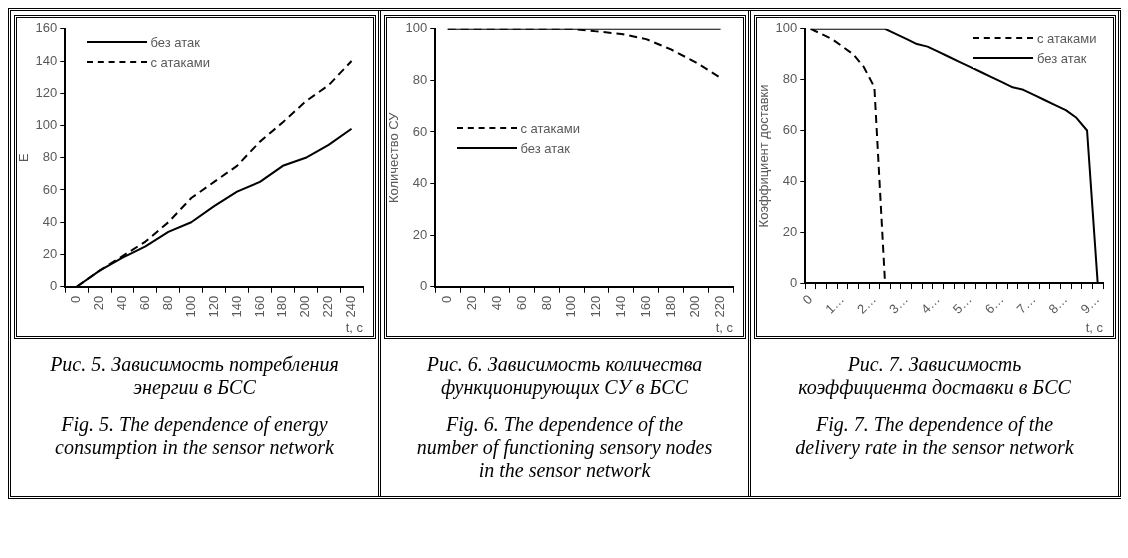  What do you see at coordinates (393, 157) in the screenshot?
I see `y-axis-title: Количество СУ` at bounding box center [393, 157].